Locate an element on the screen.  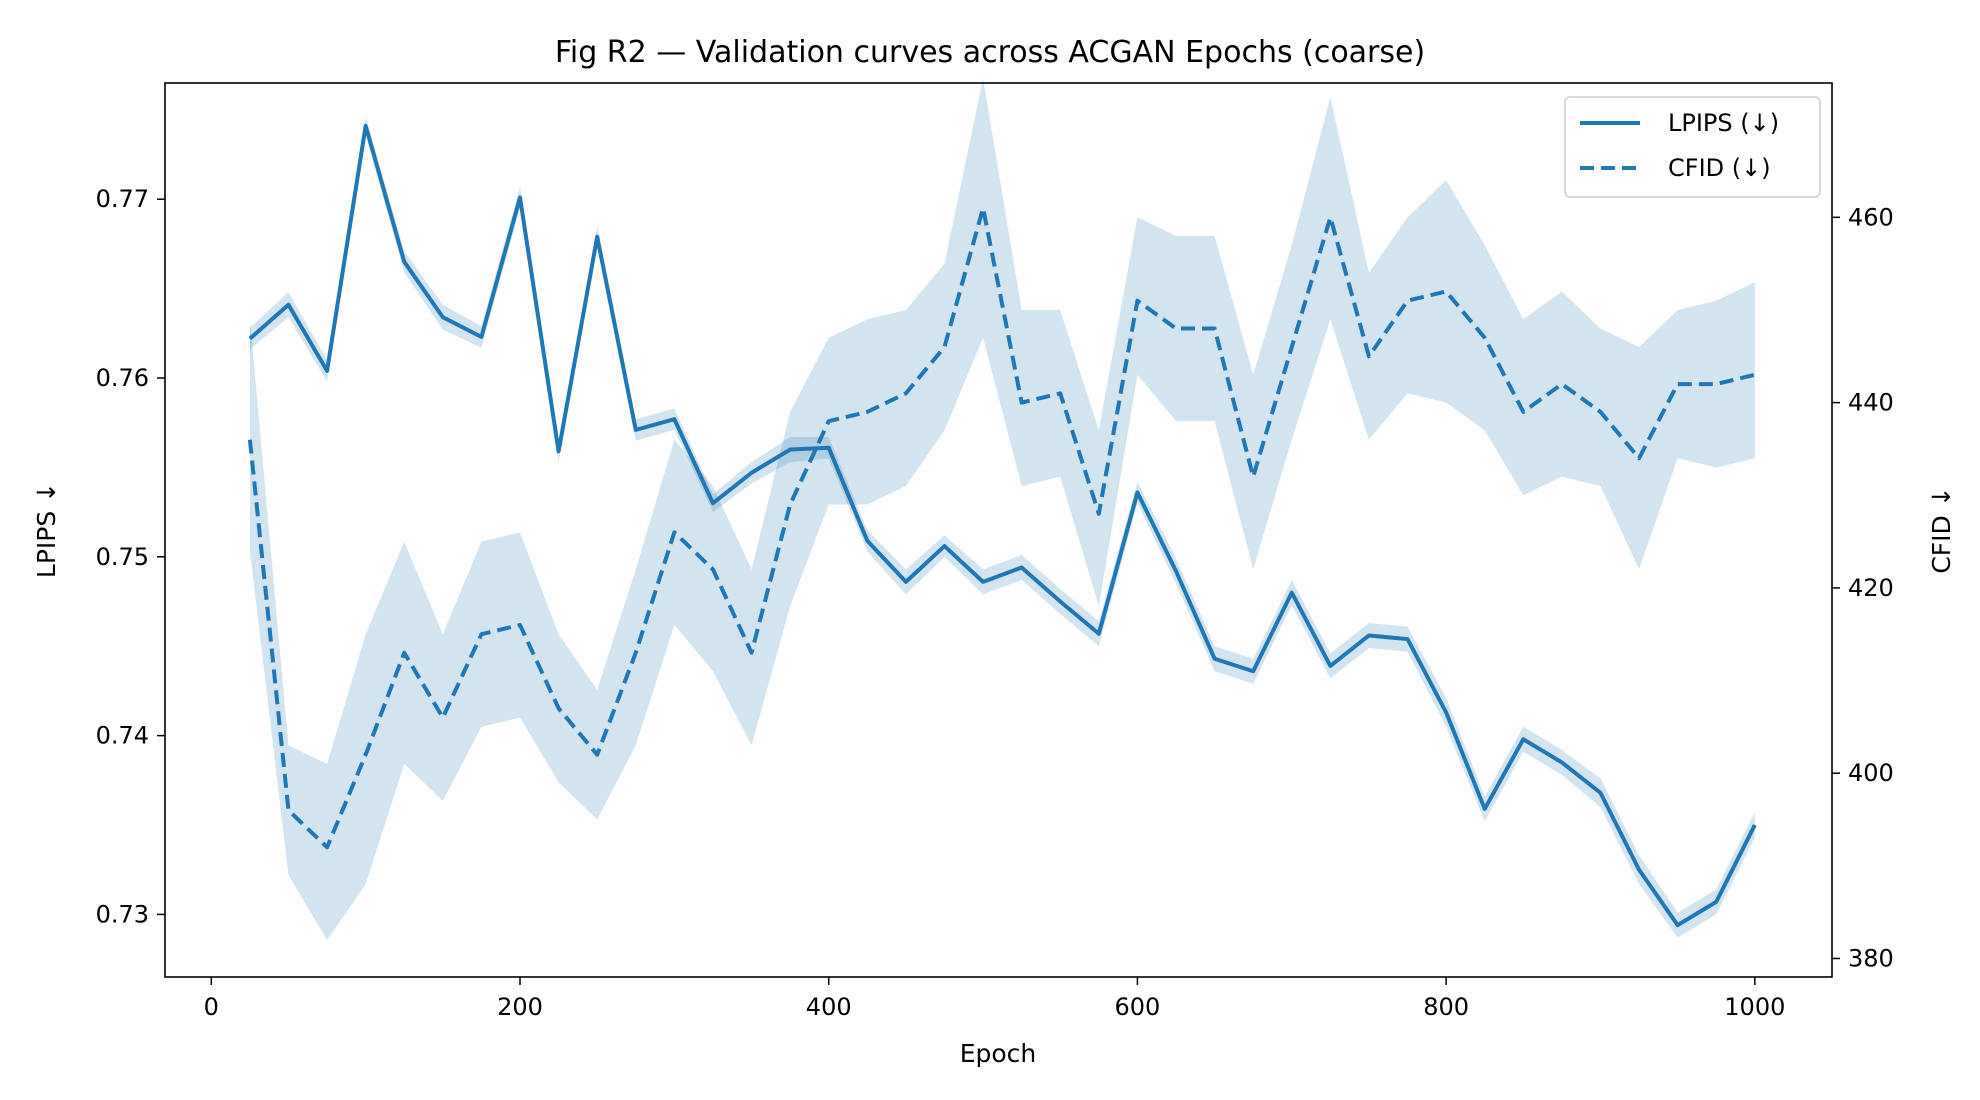
x-tick-label: 400 is located at coordinates (829, 1007).